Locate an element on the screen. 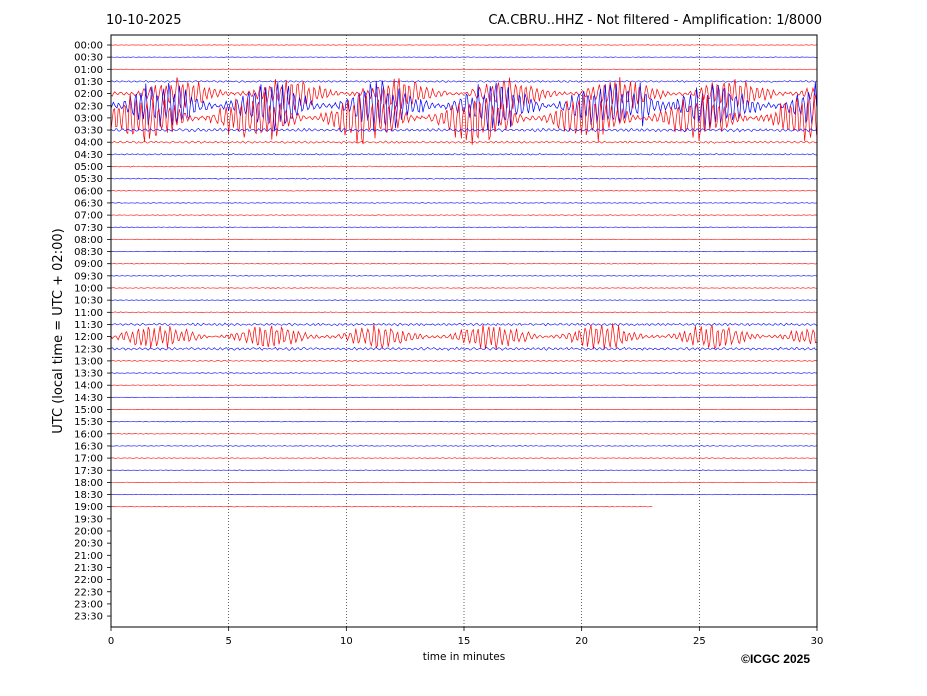 Image resolution: width=927 pixels, height=696 pixels. y-tick-label: 23:30 is located at coordinates (88, 617).